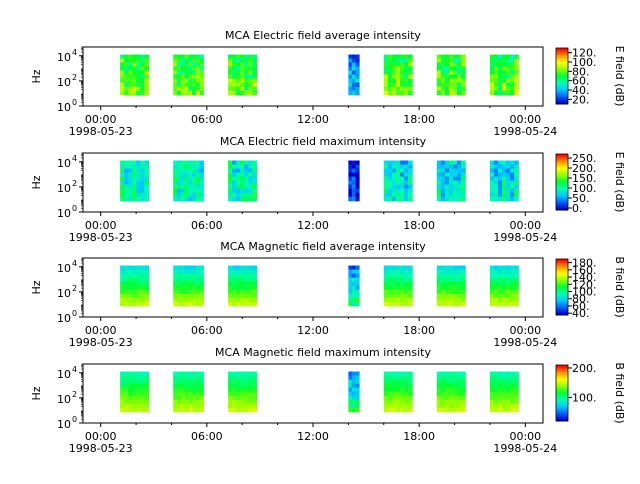 The height and width of the screenshot is (484, 640). I want to click on y-tick-label: 10, so click(64, 163).